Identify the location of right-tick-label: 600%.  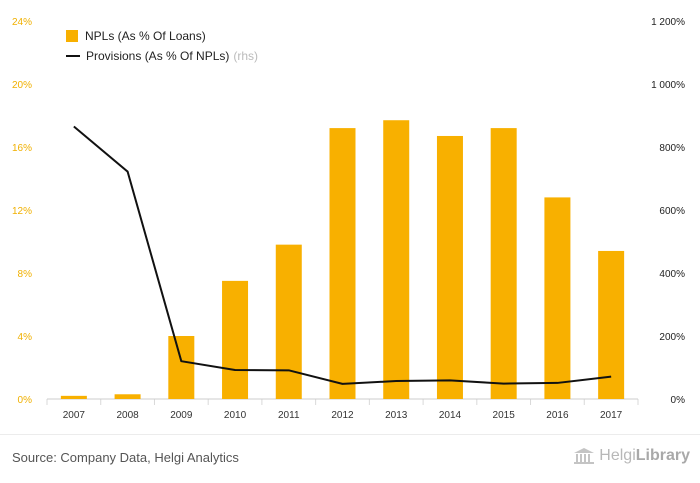
(672, 211).